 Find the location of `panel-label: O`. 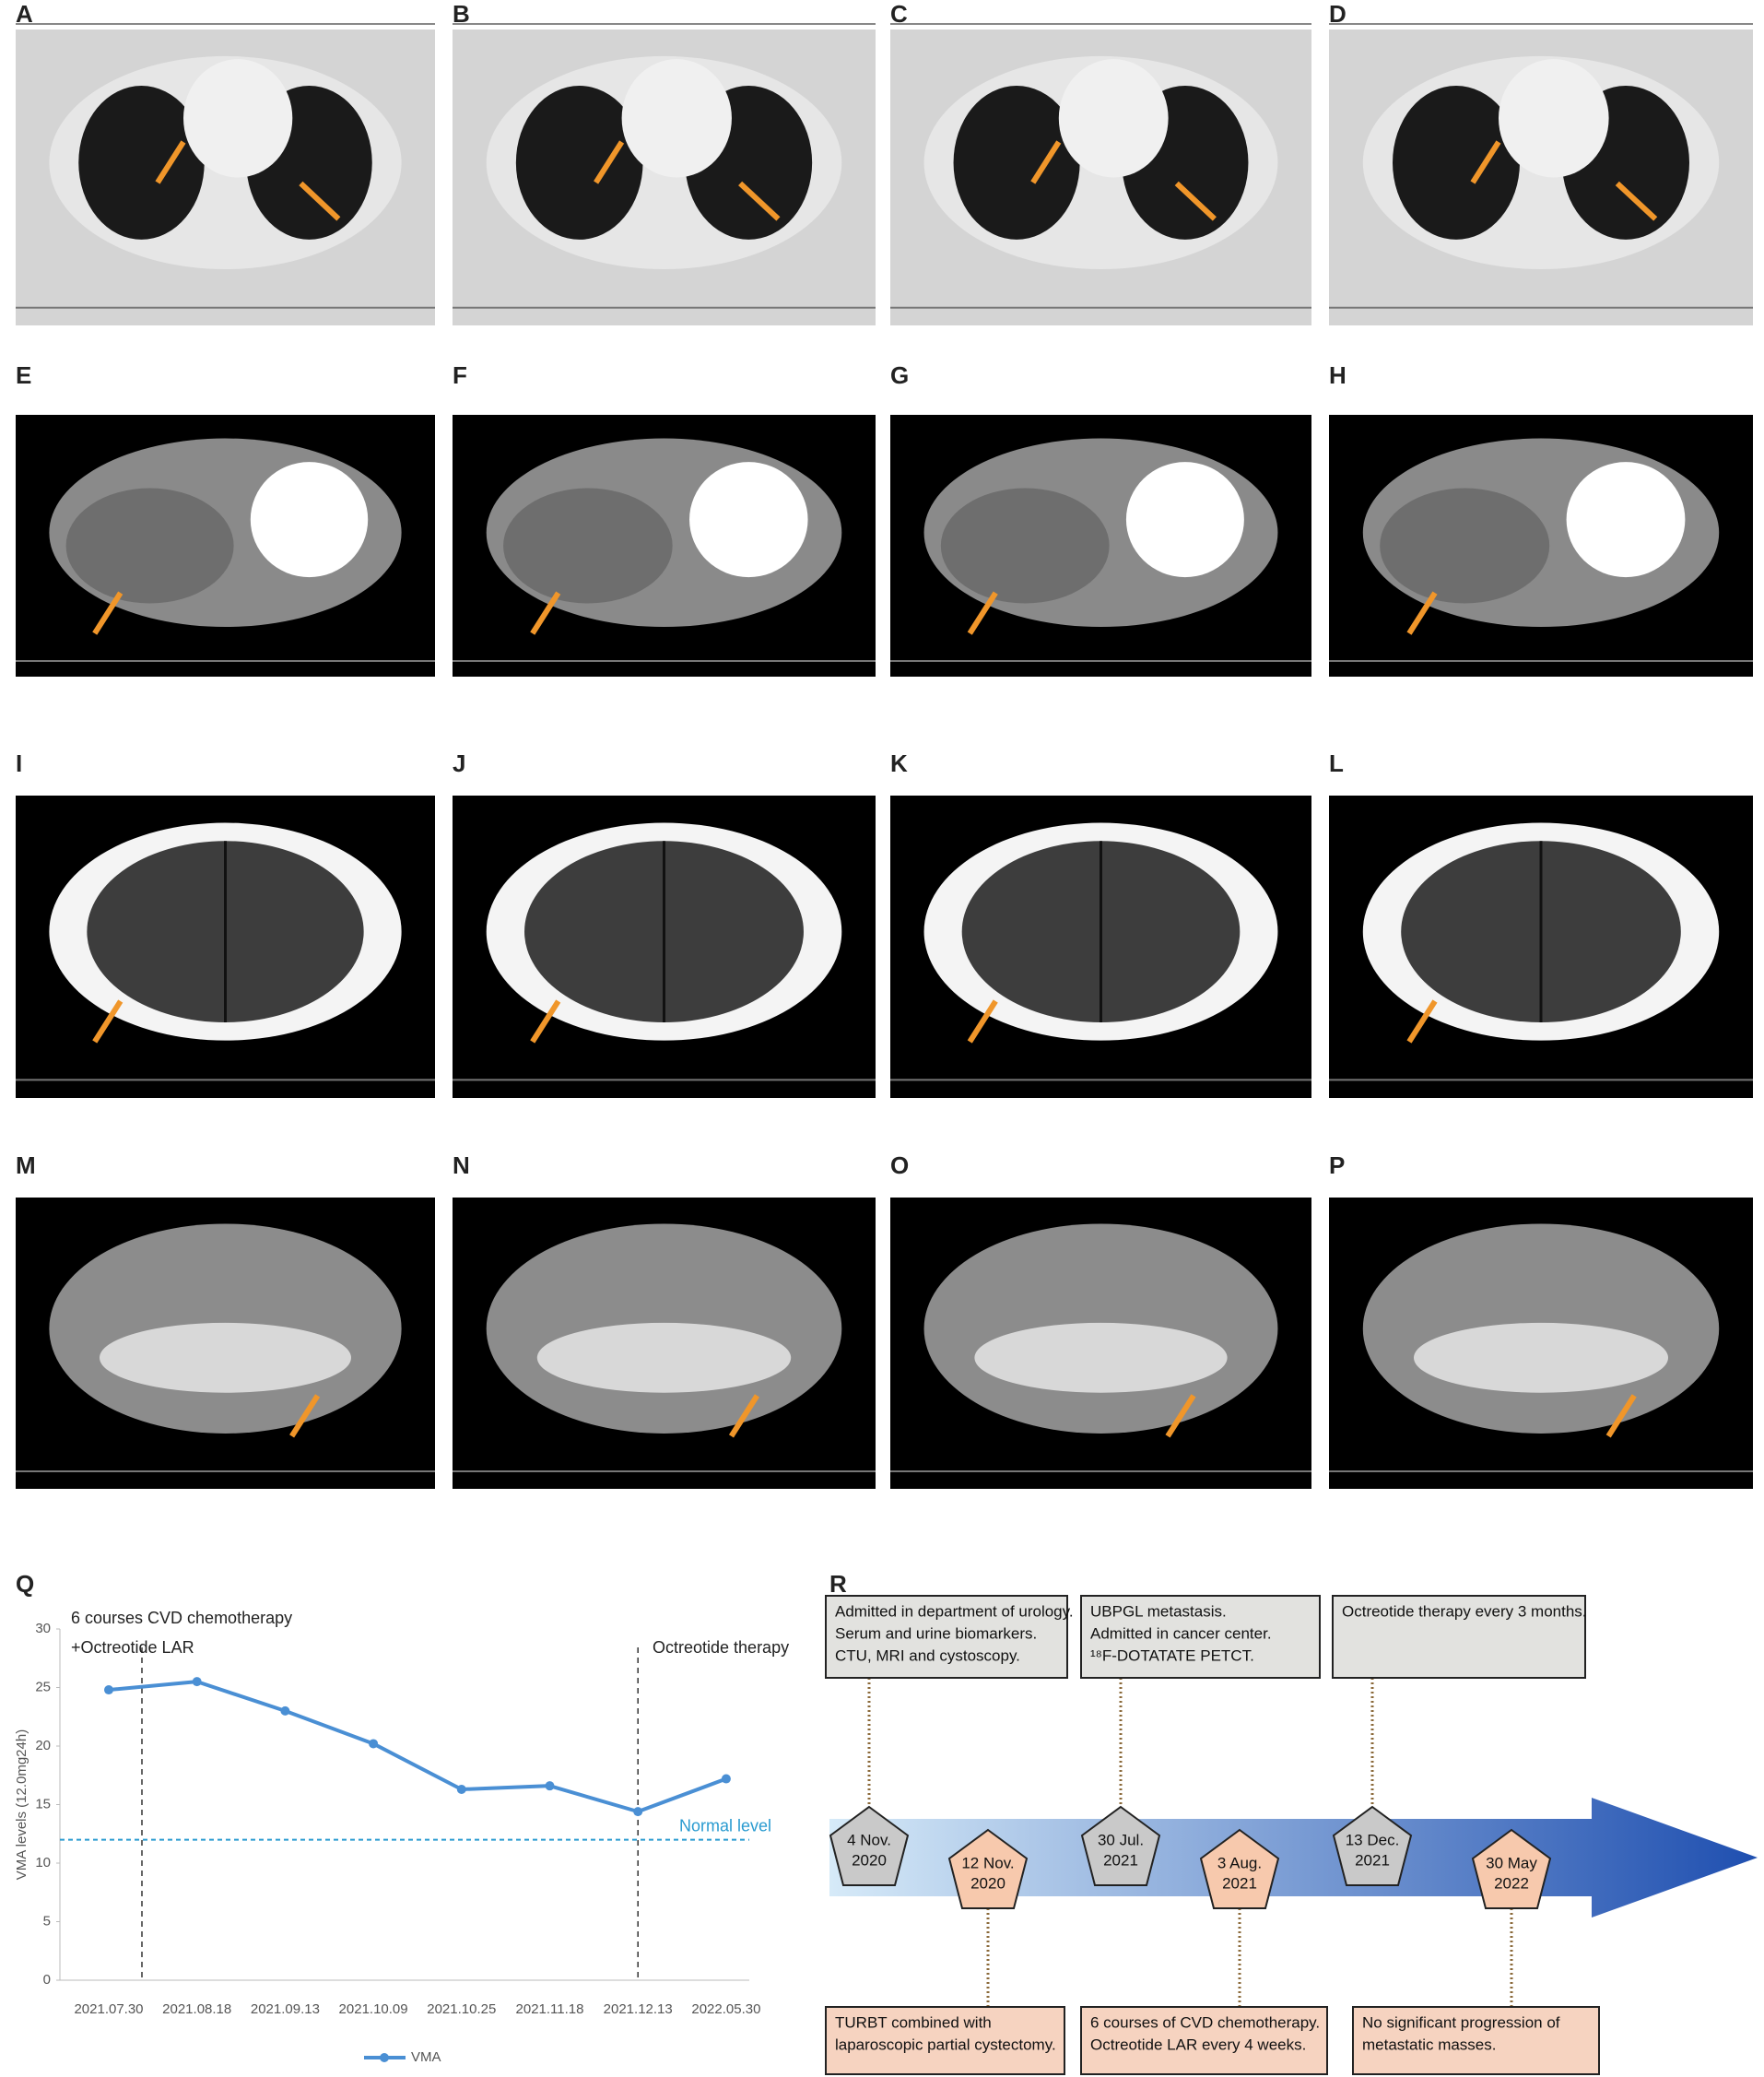

panel-label: O is located at coordinates (899, 1165).